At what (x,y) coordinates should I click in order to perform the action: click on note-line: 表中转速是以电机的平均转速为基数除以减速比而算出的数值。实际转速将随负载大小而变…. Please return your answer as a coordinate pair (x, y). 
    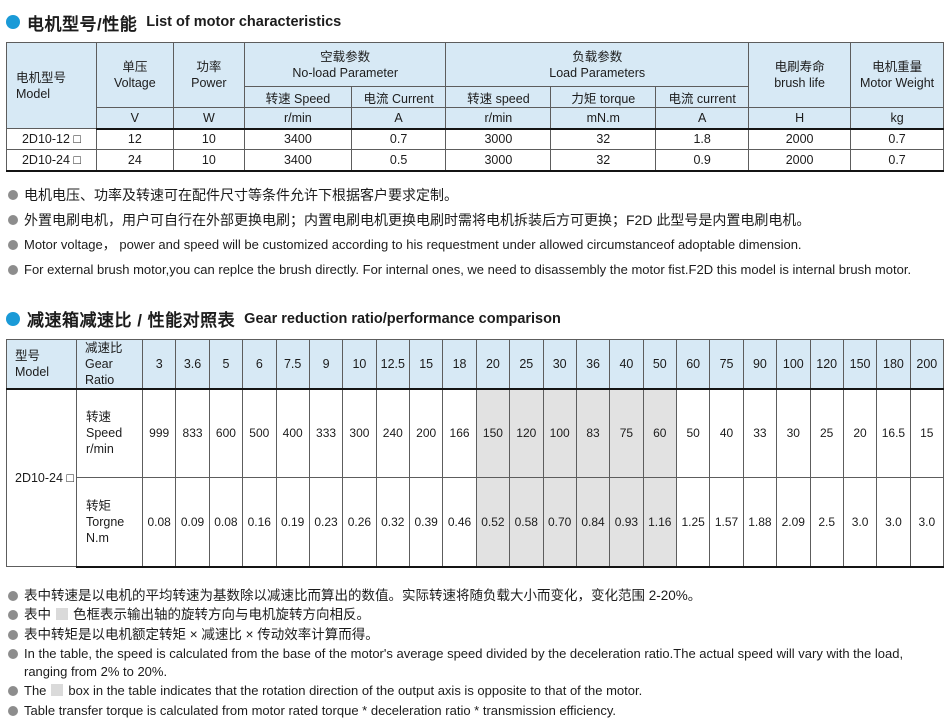
    Looking at the image, I should click on (475, 596).